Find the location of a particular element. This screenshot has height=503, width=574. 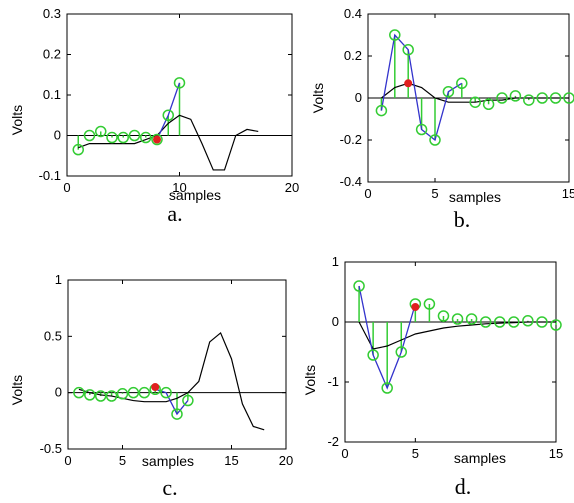

plot-frame is located at coordinates (450, 352).